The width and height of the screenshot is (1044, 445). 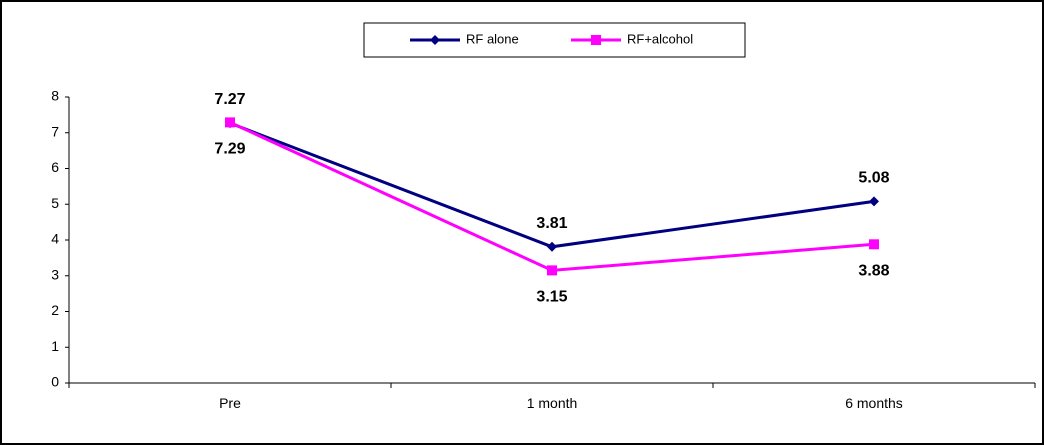 I want to click on legend-item-rf-alone: RF alone, so click(x=464, y=38).